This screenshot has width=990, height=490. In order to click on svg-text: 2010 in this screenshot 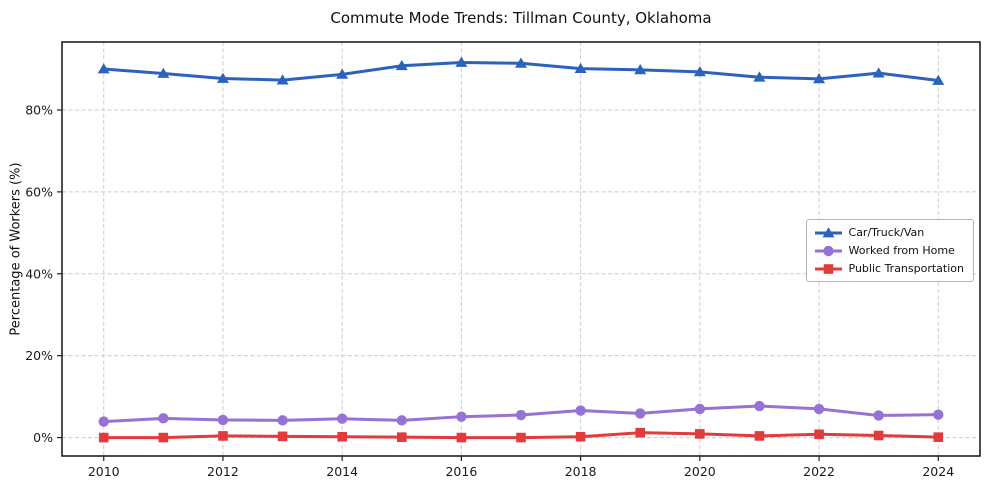, I will do `click(104, 471)`.